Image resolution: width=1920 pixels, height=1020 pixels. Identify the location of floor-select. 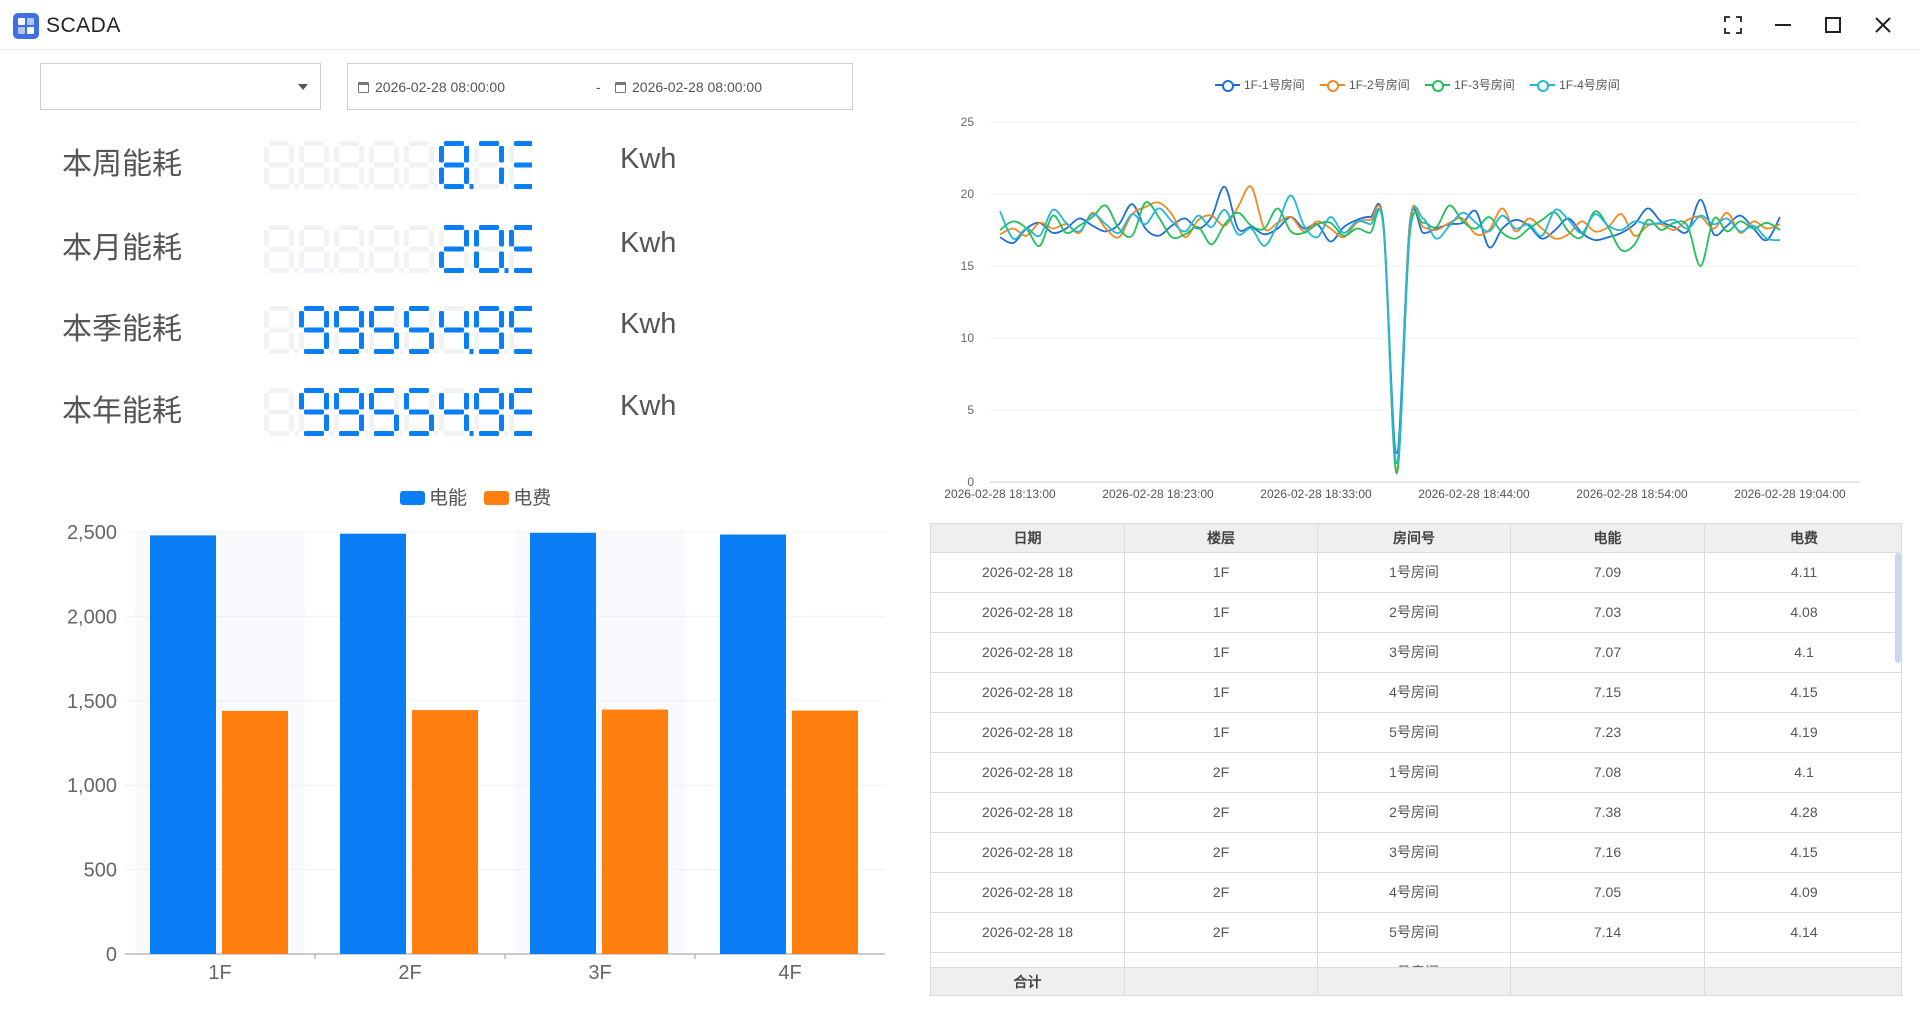
(180, 86).